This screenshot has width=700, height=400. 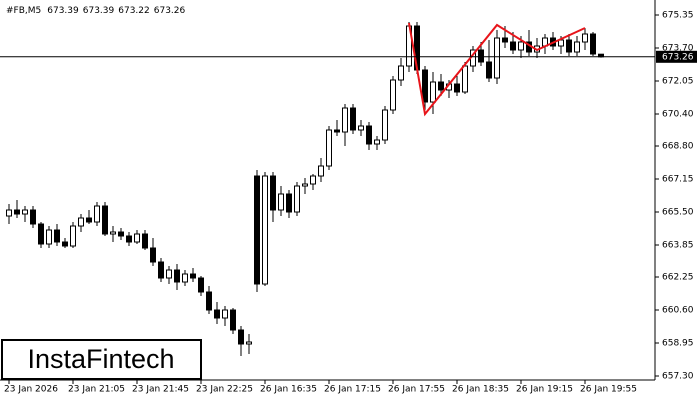 I want to click on x-tick-label: 26 Jan 18:35, so click(x=480, y=390).